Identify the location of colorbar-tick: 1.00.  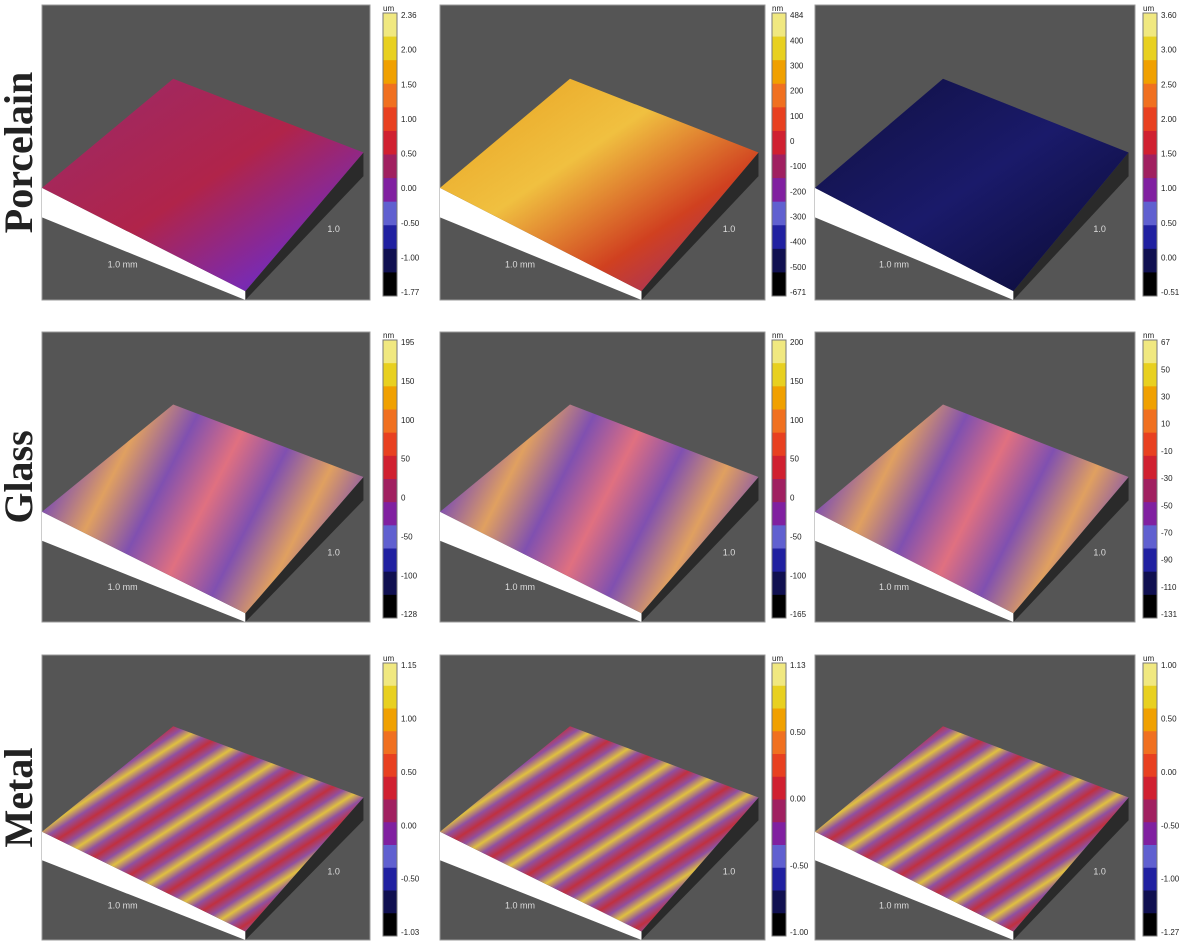
(409, 119).